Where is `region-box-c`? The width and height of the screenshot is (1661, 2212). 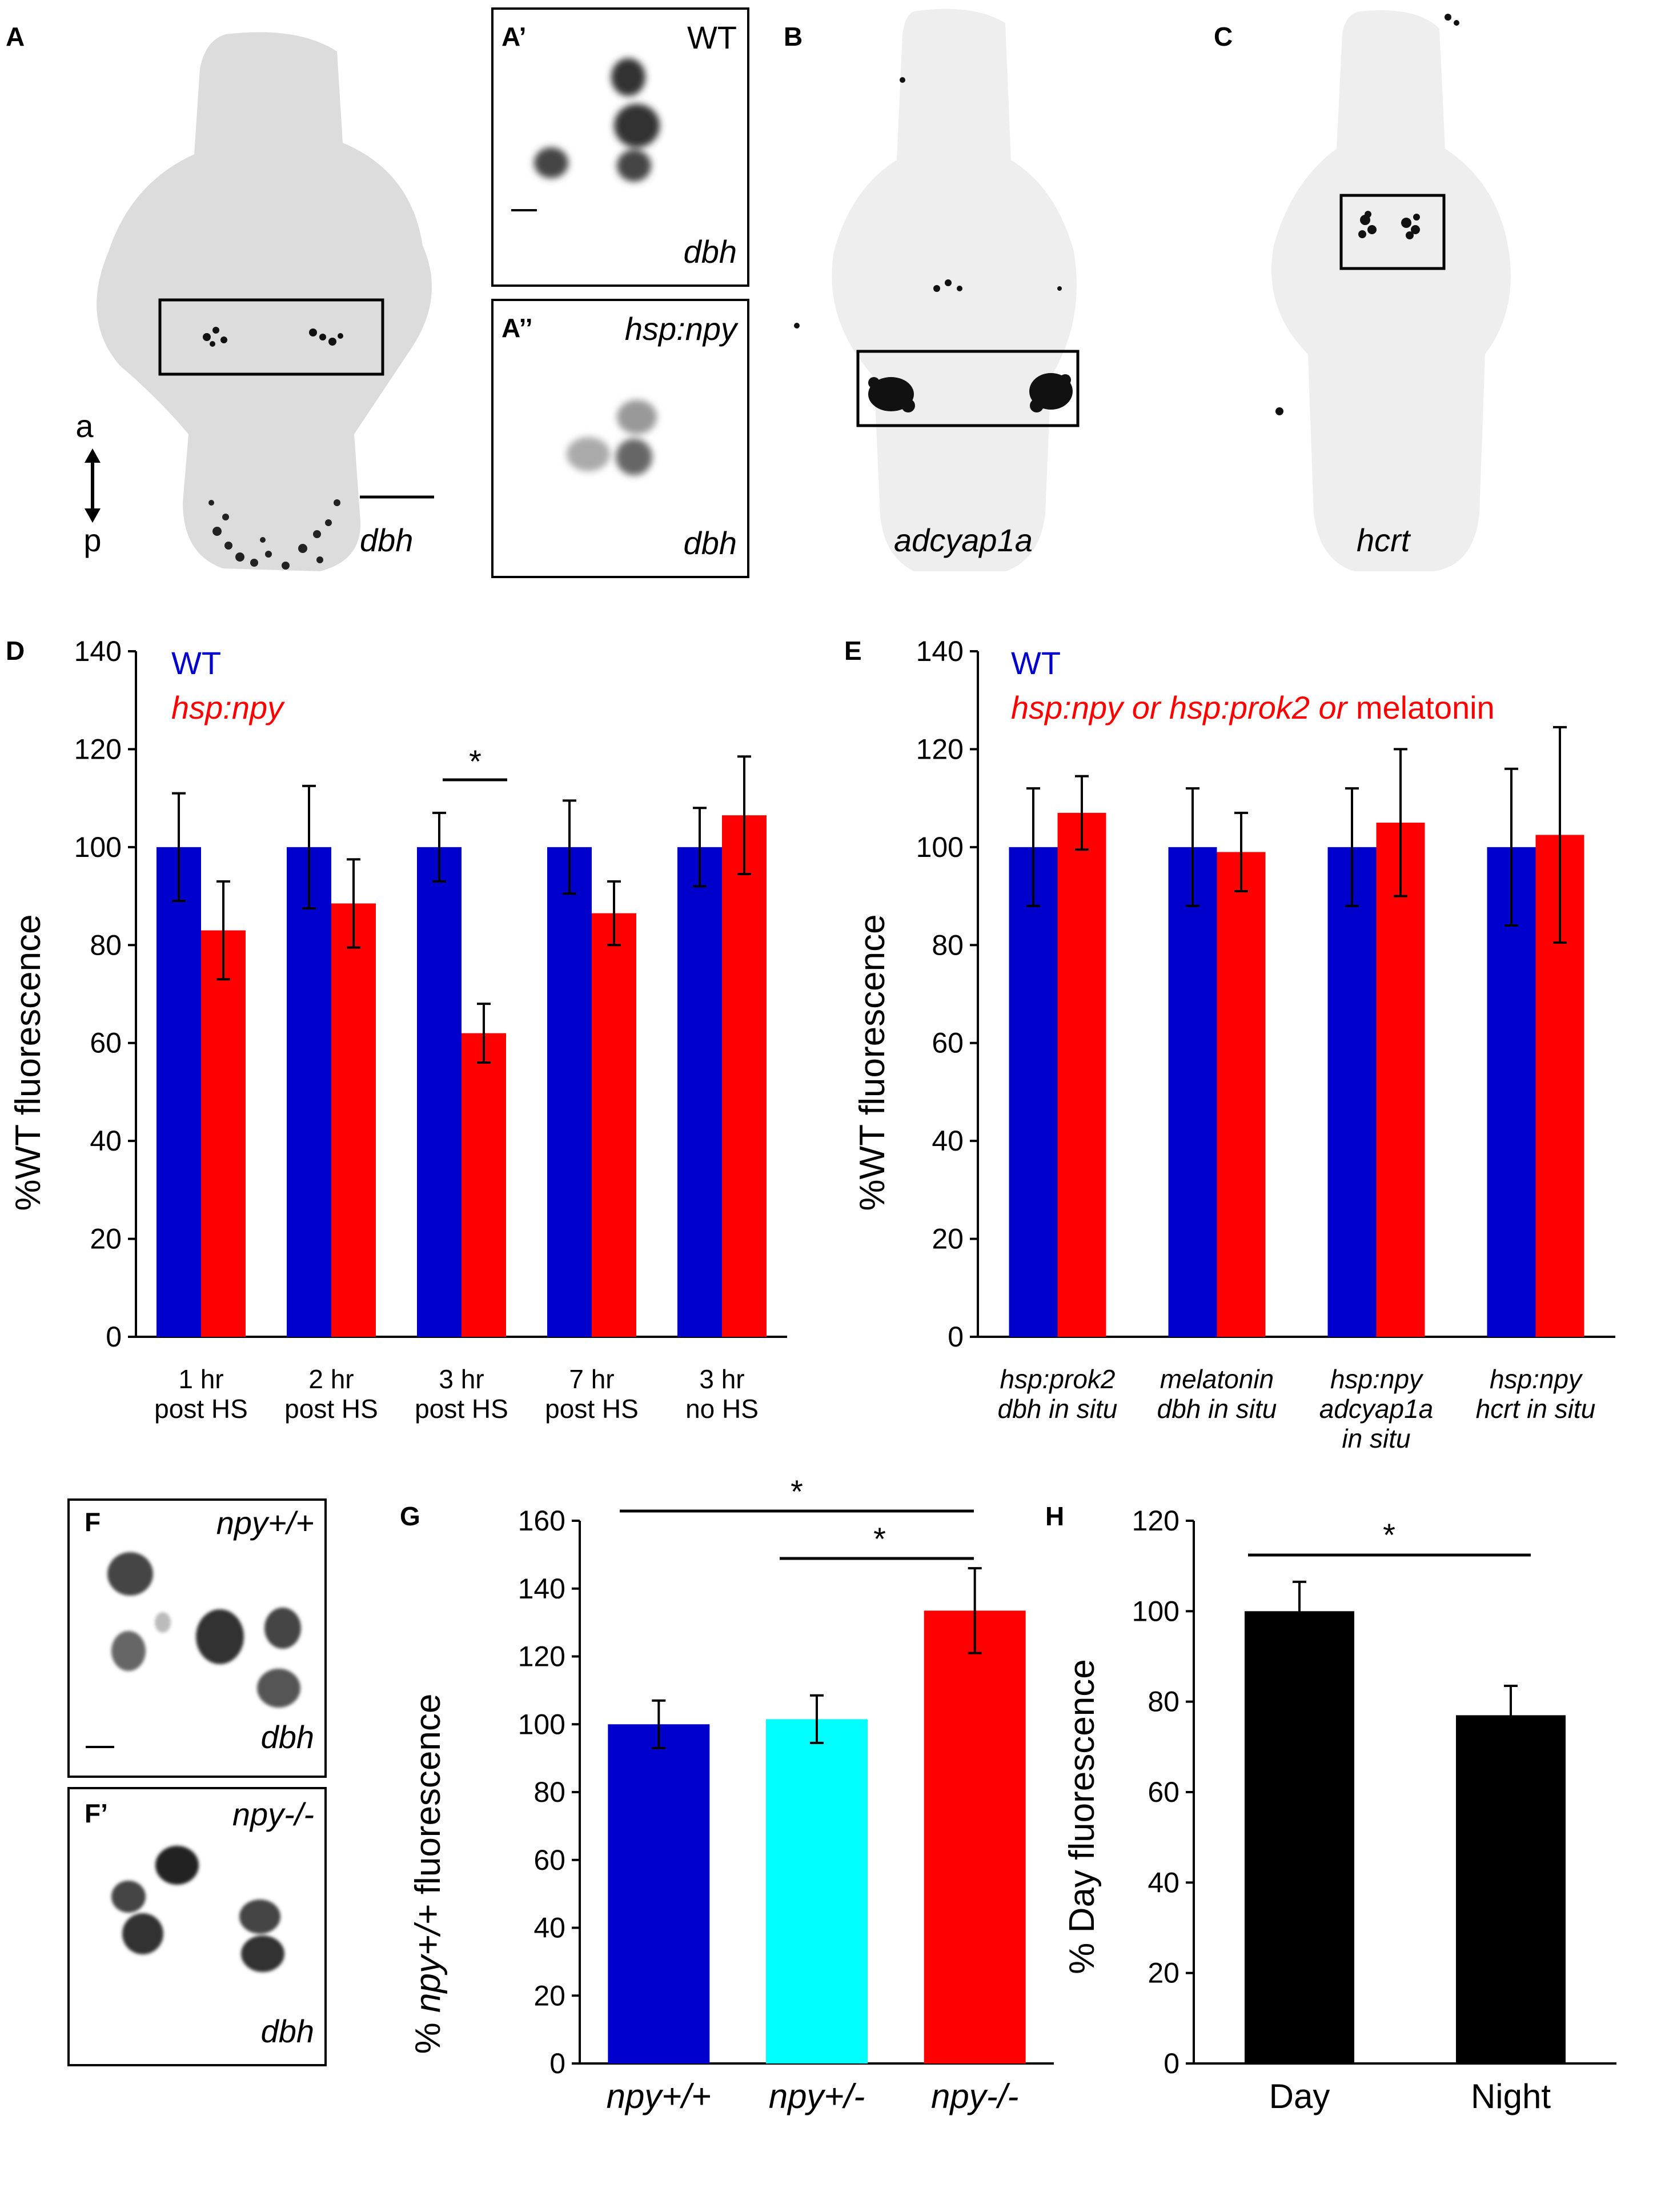 region-box-c is located at coordinates (1392, 232).